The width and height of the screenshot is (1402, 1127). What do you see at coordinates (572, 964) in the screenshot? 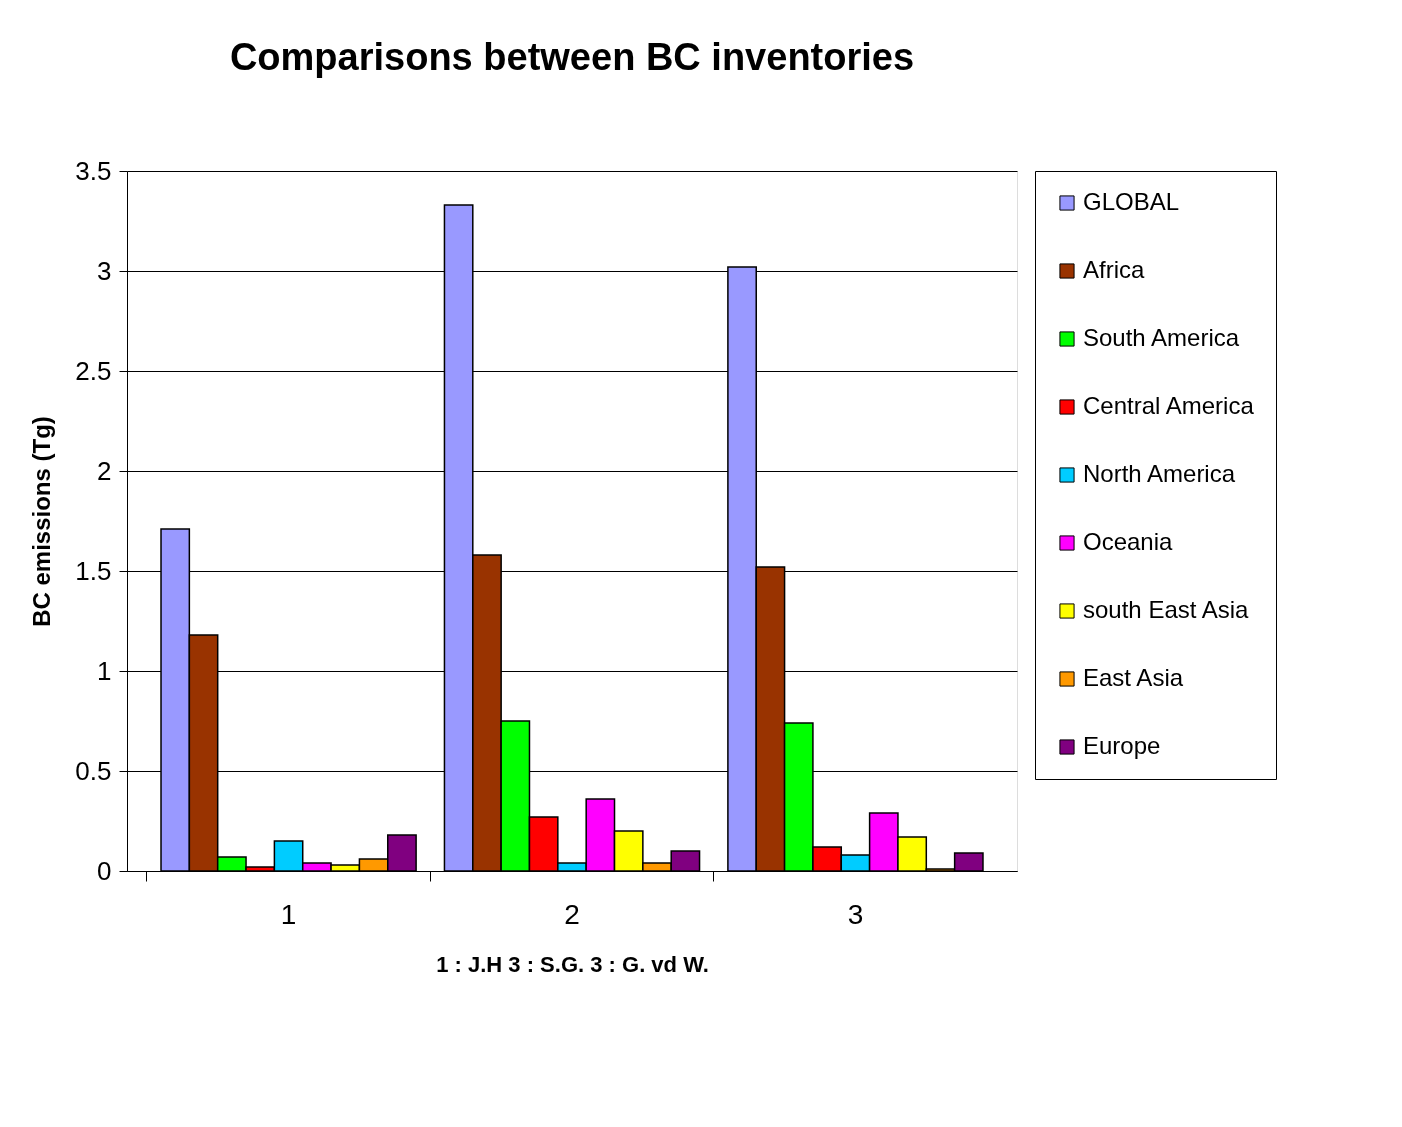
I see `text: 1 : J.H 3 : S.G. 3 : G. vd W.` at bounding box center [572, 964].